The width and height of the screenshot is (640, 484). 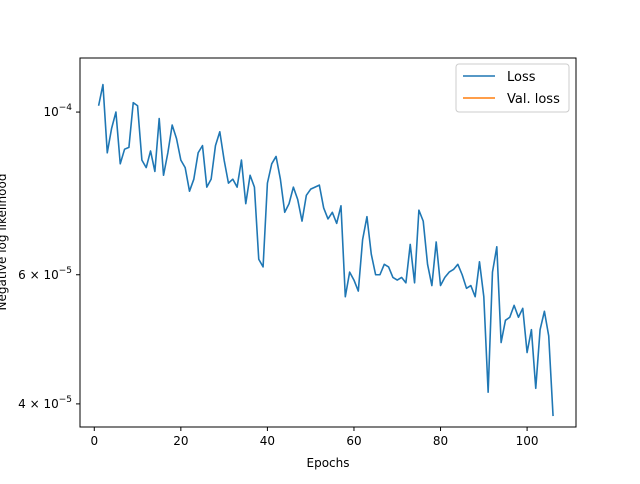 What do you see at coordinates (267, 441) in the screenshot?
I see `x-tick-label: 40` at bounding box center [267, 441].